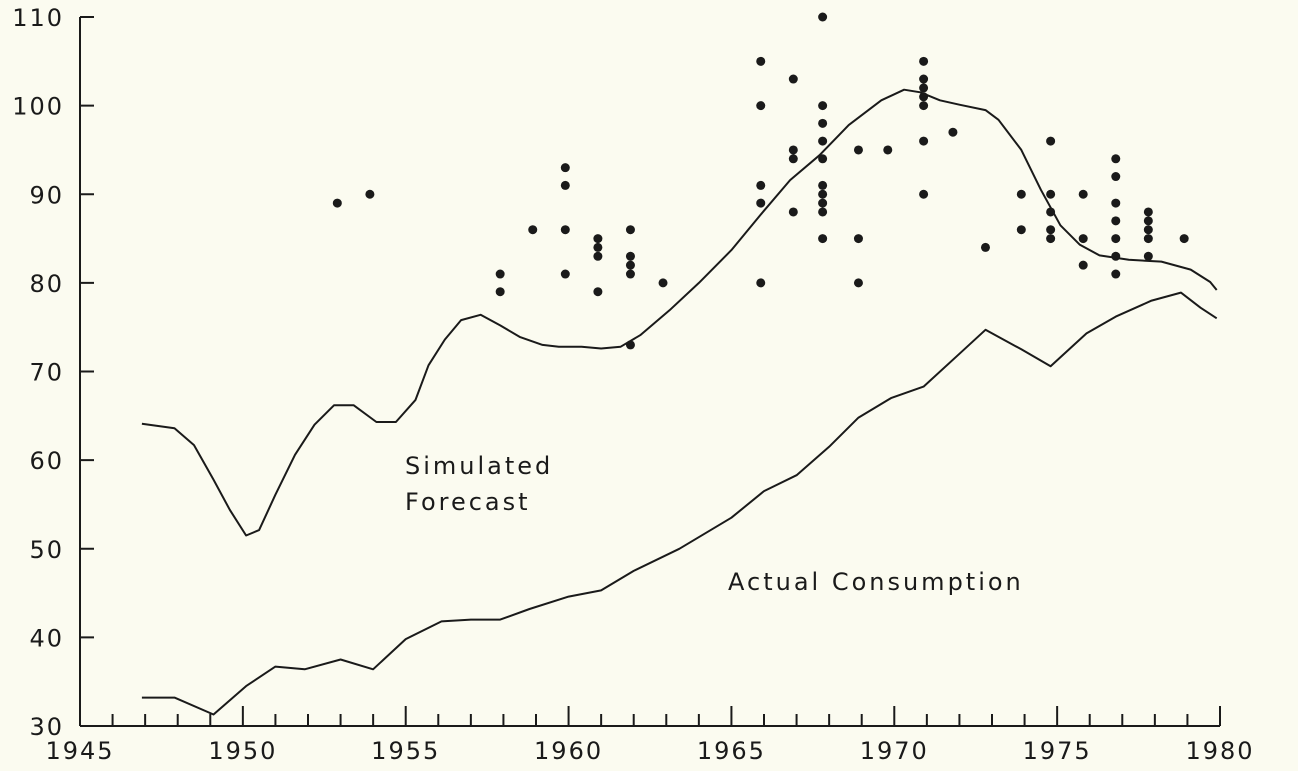  I want to click on x-tick-label: 1980, so click(1219, 751).